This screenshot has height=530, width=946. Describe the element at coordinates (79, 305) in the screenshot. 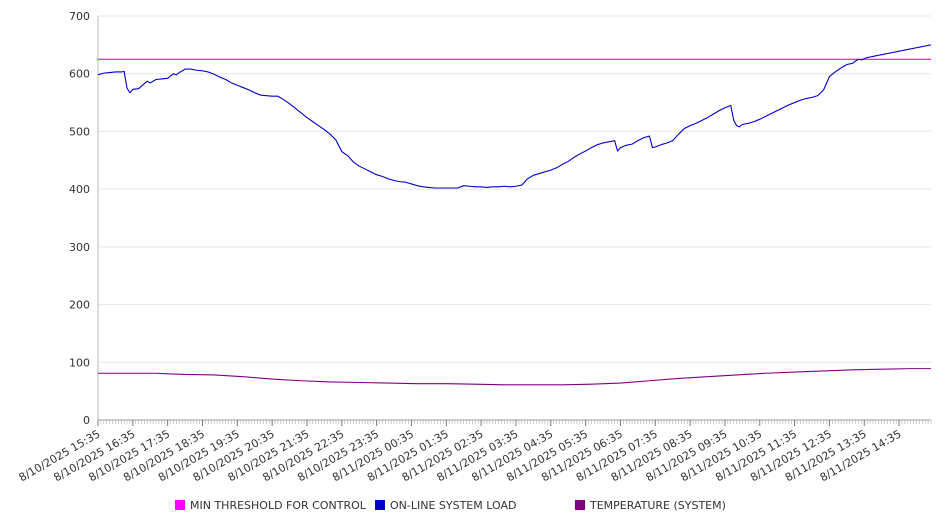

I see `y-tick-label: 200` at that location.